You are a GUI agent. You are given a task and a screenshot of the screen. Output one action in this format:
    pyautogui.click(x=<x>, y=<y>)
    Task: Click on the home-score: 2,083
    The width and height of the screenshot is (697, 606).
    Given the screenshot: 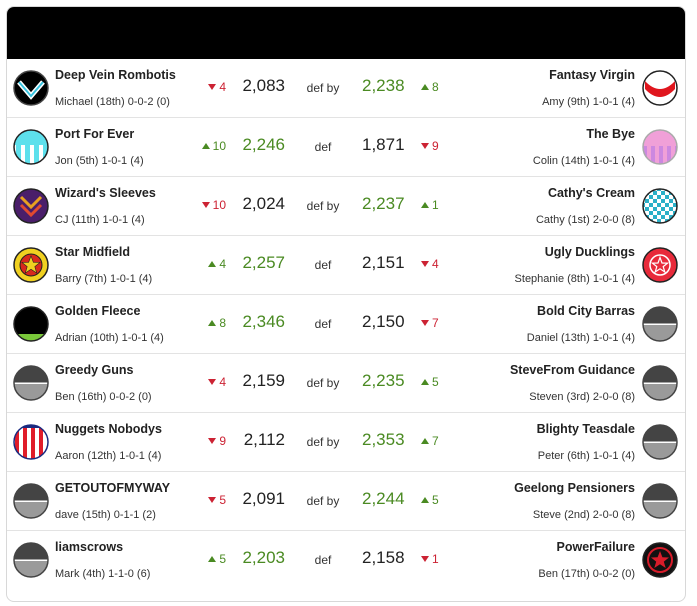 What is the action you would take?
    pyautogui.click(x=263, y=85)
    